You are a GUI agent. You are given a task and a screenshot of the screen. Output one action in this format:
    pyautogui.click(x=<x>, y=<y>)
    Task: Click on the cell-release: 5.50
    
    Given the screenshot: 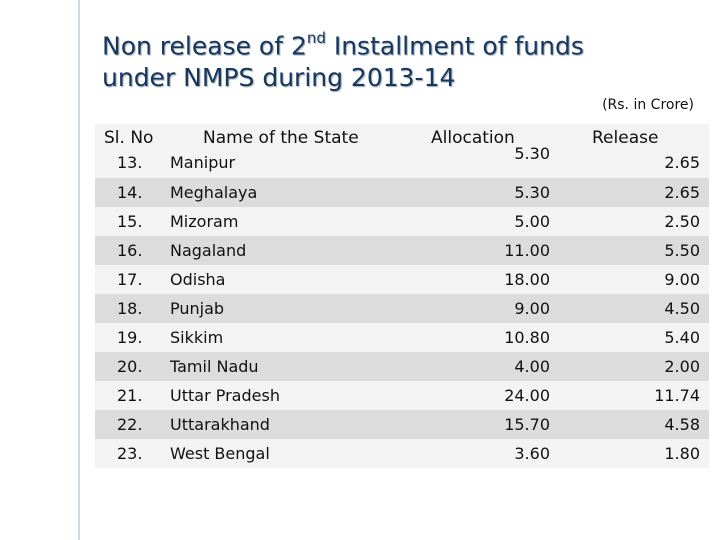 What is the action you would take?
    pyautogui.click(x=682, y=250)
    